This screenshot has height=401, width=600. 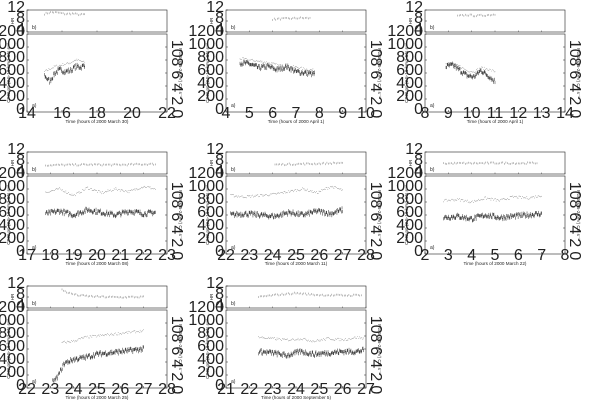 I want to click on xtick-label: 27, so click(x=343, y=255).